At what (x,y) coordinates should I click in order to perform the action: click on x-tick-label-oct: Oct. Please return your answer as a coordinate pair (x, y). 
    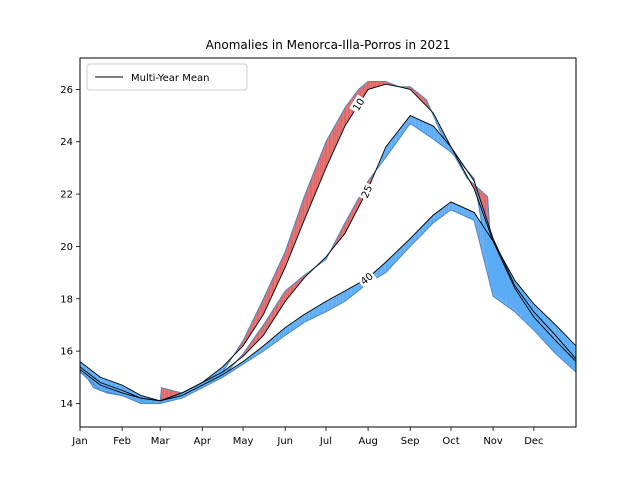
    Looking at the image, I should click on (450, 441).